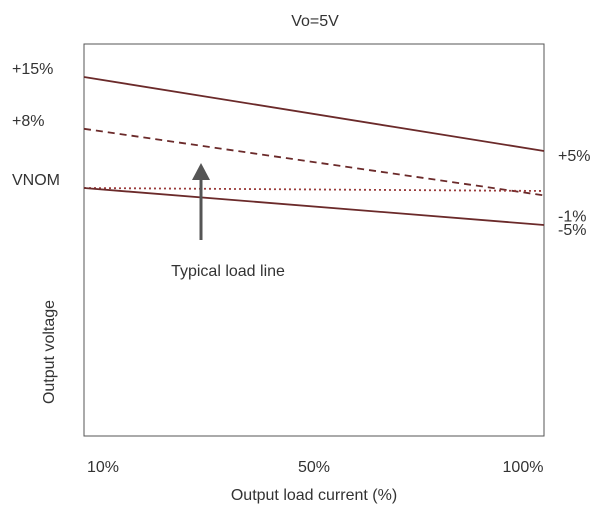  What do you see at coordinates (315, 21) in the screenshot?
I see `chart-title: Vo=5V` at bounding box center [315, 21].